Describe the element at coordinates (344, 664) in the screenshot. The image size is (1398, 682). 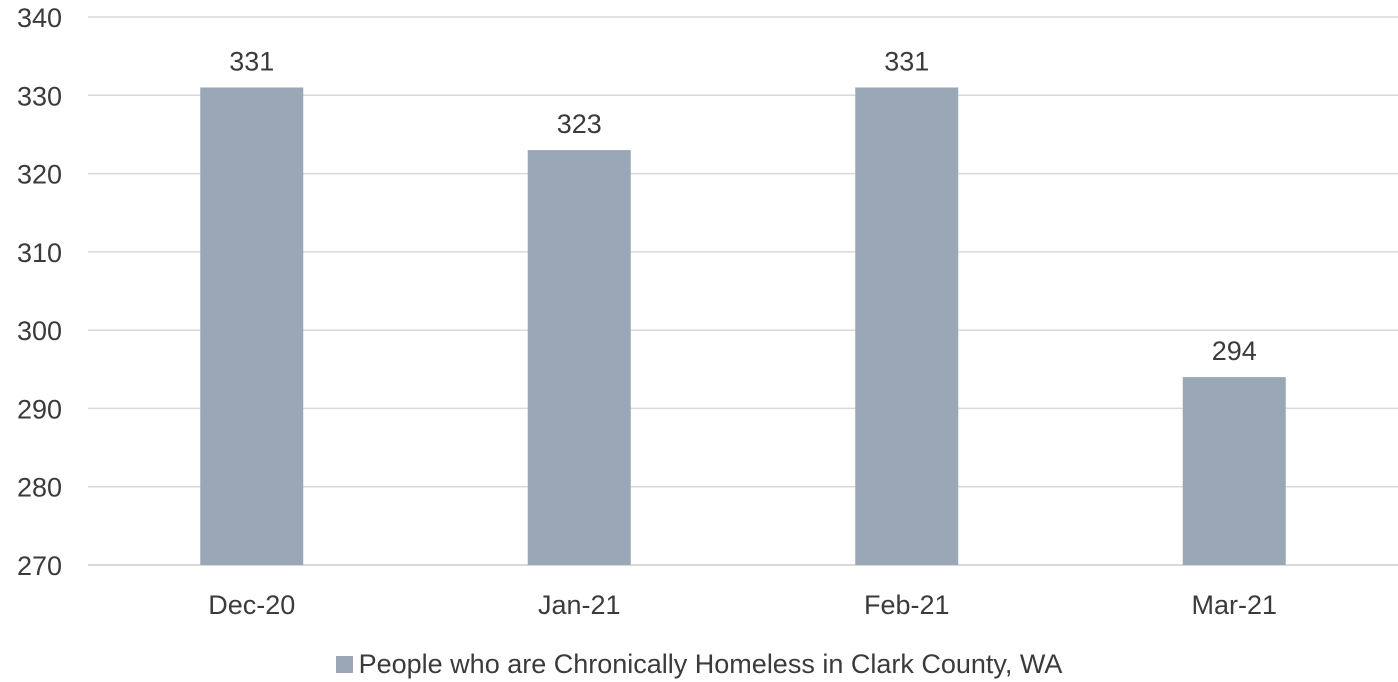
I see `legend-swatch` at that location.